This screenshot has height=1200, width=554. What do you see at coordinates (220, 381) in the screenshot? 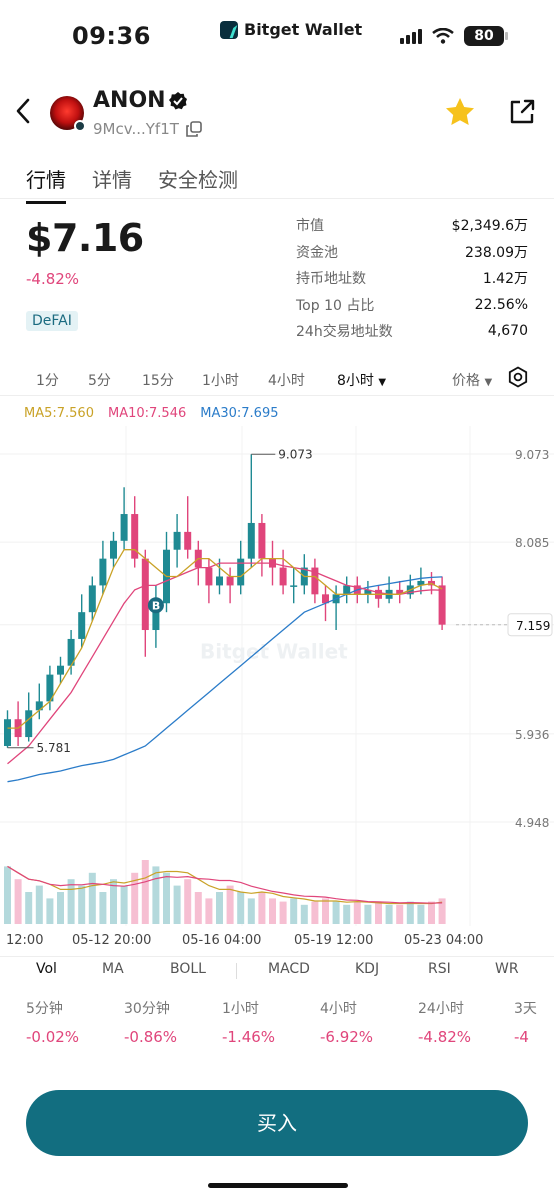
I see `interval-1h: 1小时` at bounding box center [220, 381].